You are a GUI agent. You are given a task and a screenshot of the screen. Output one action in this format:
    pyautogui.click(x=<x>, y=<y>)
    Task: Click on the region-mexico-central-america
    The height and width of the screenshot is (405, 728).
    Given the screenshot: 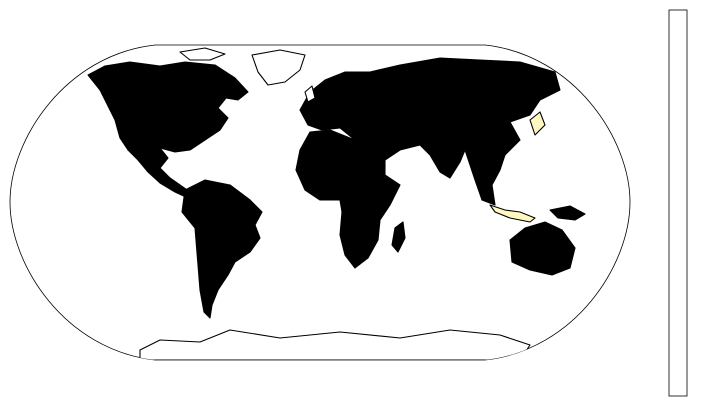 What is the action you would take?
    pyautogui.click(x=159, y=169)
    